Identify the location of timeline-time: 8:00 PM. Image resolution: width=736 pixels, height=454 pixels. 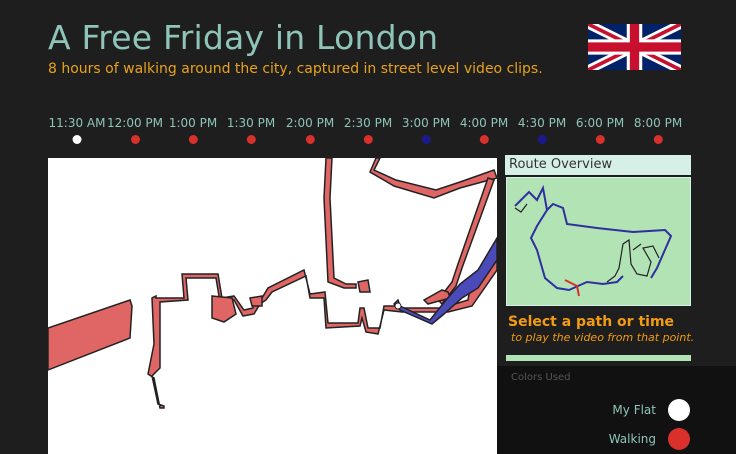
(658, 123).